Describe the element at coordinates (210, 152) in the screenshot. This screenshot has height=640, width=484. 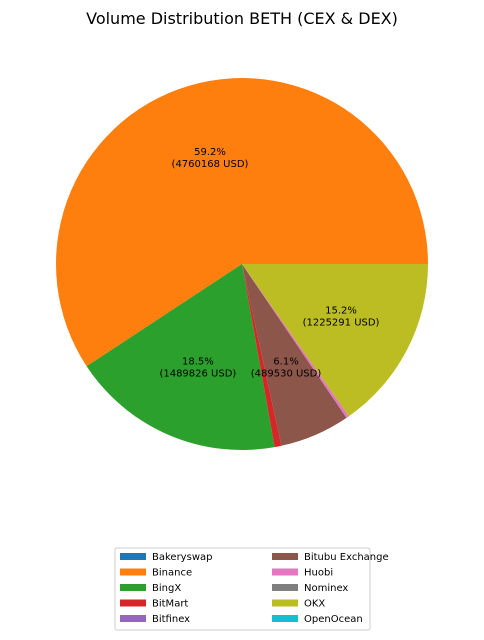
I see `pct-label-binance: 59.2%` at that location.